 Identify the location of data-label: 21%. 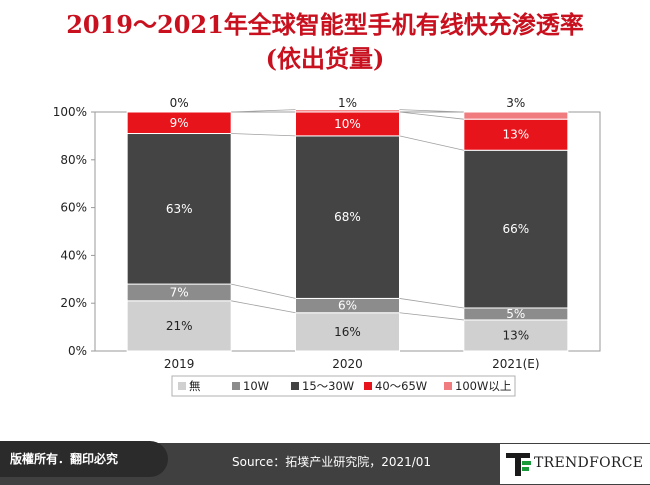
(179, 326).